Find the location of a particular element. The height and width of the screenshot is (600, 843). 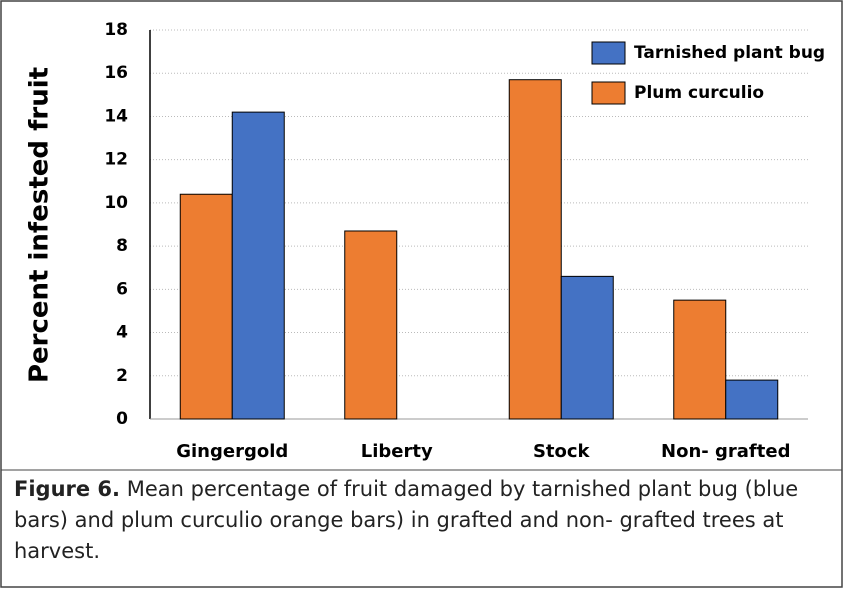

x-tick-label: Stock is located at coordinates (562, 451).